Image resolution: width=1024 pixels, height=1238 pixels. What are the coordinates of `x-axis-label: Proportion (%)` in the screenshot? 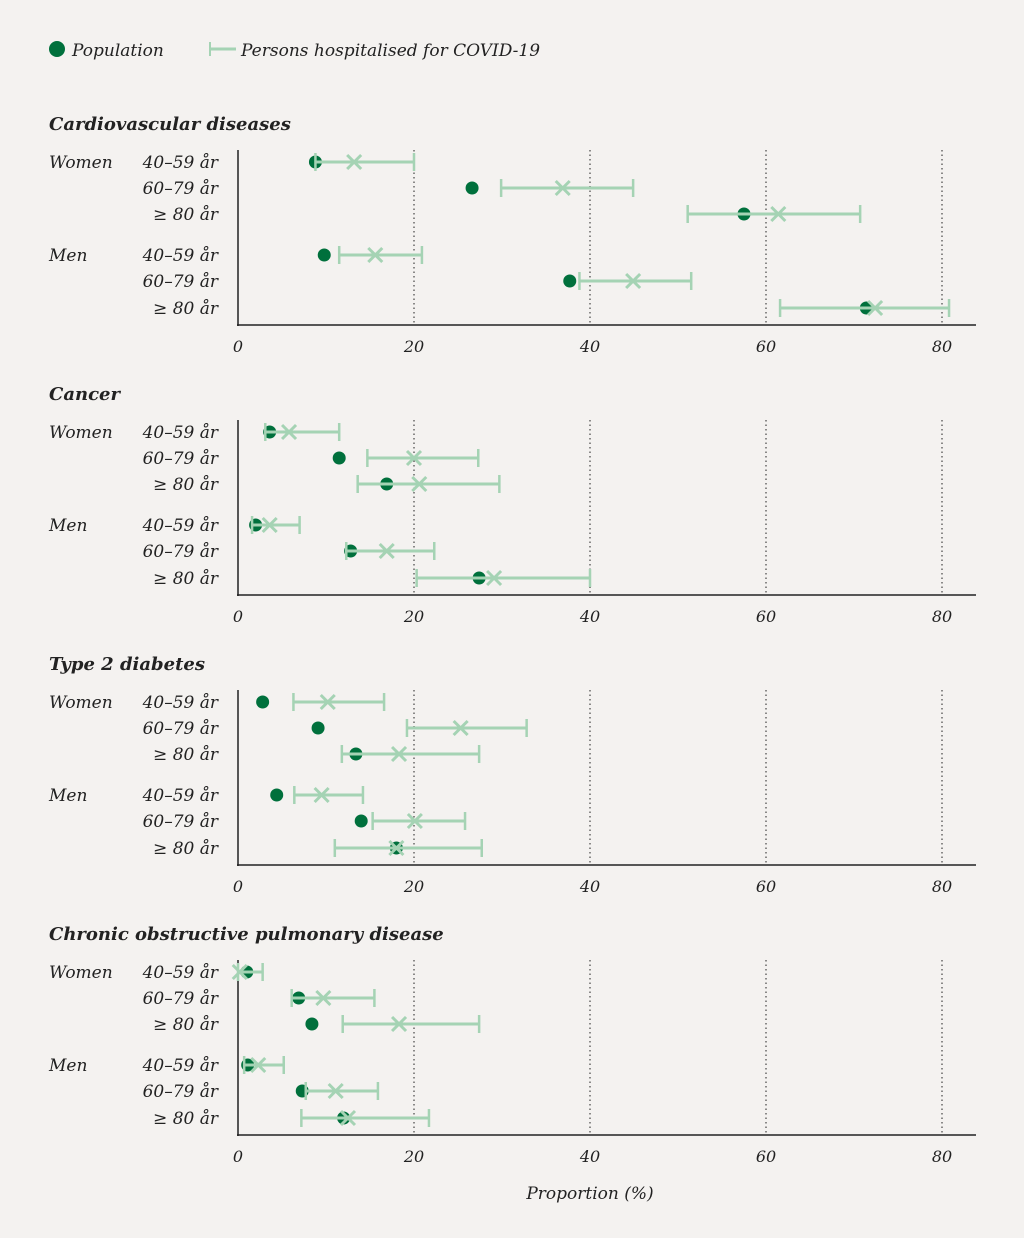 It's located at (589, 1194).